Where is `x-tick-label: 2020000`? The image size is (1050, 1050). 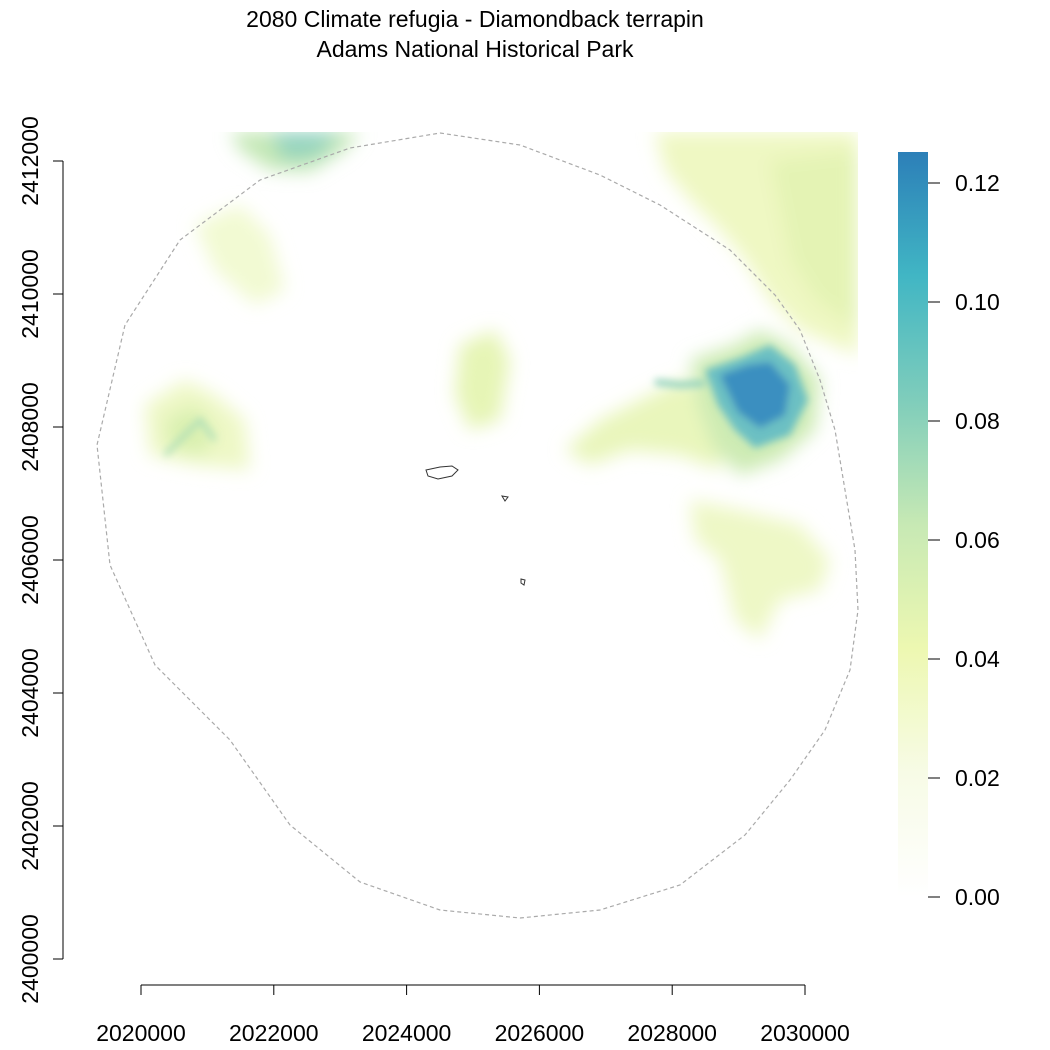 x-tick-label: 2020000 is located at coordinates (141, 1033).